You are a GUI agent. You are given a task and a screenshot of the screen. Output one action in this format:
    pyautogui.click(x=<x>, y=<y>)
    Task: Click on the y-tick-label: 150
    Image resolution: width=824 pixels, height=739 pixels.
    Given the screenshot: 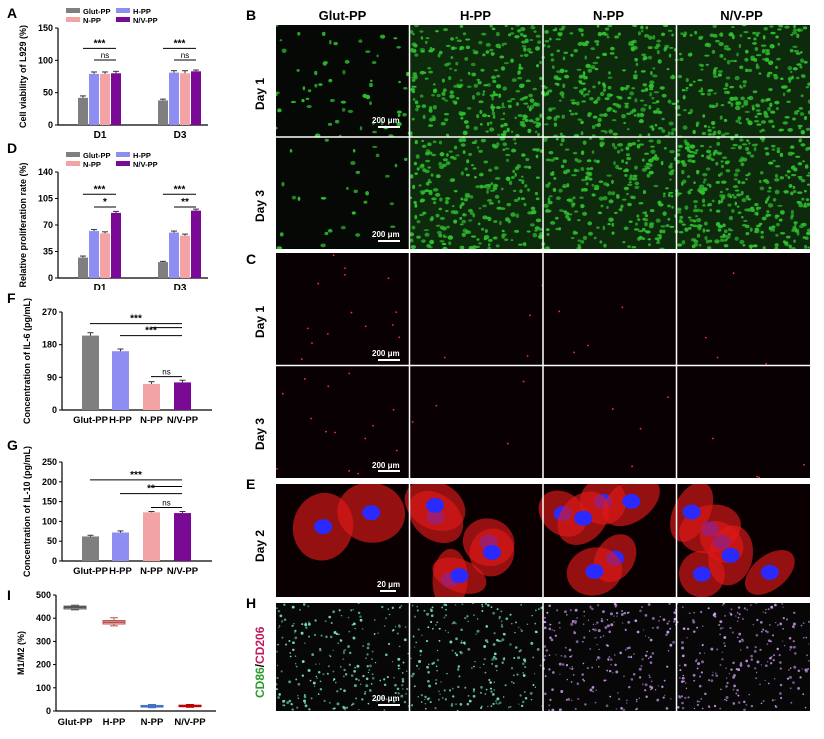 What is the action you would take?
    pyautogui.click(x=45, y=28)
    